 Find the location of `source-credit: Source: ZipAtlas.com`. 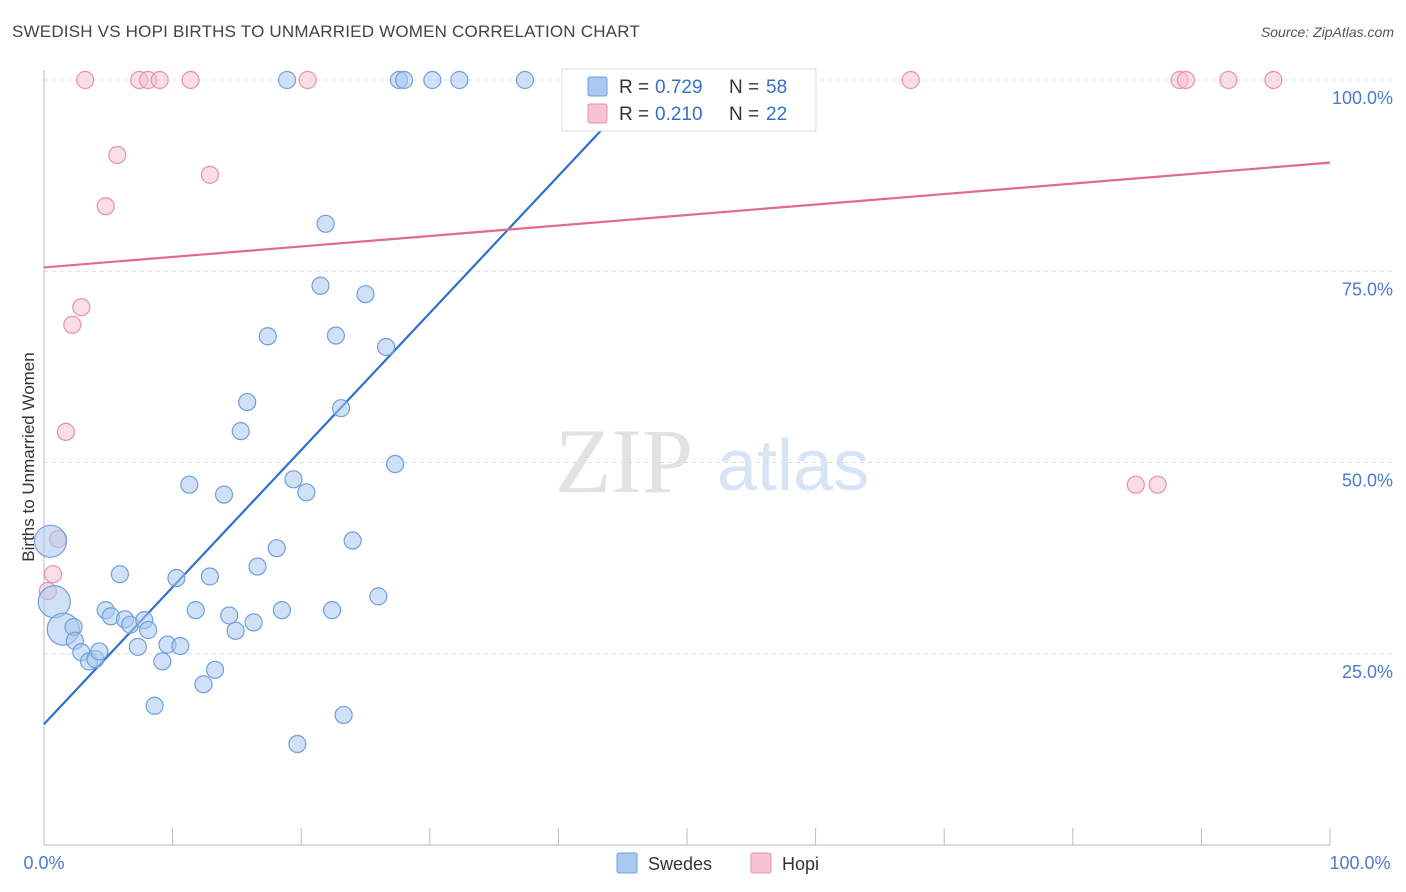

source-credit: Source: ZipAtlas.com is located at coordinates (1327, 32).